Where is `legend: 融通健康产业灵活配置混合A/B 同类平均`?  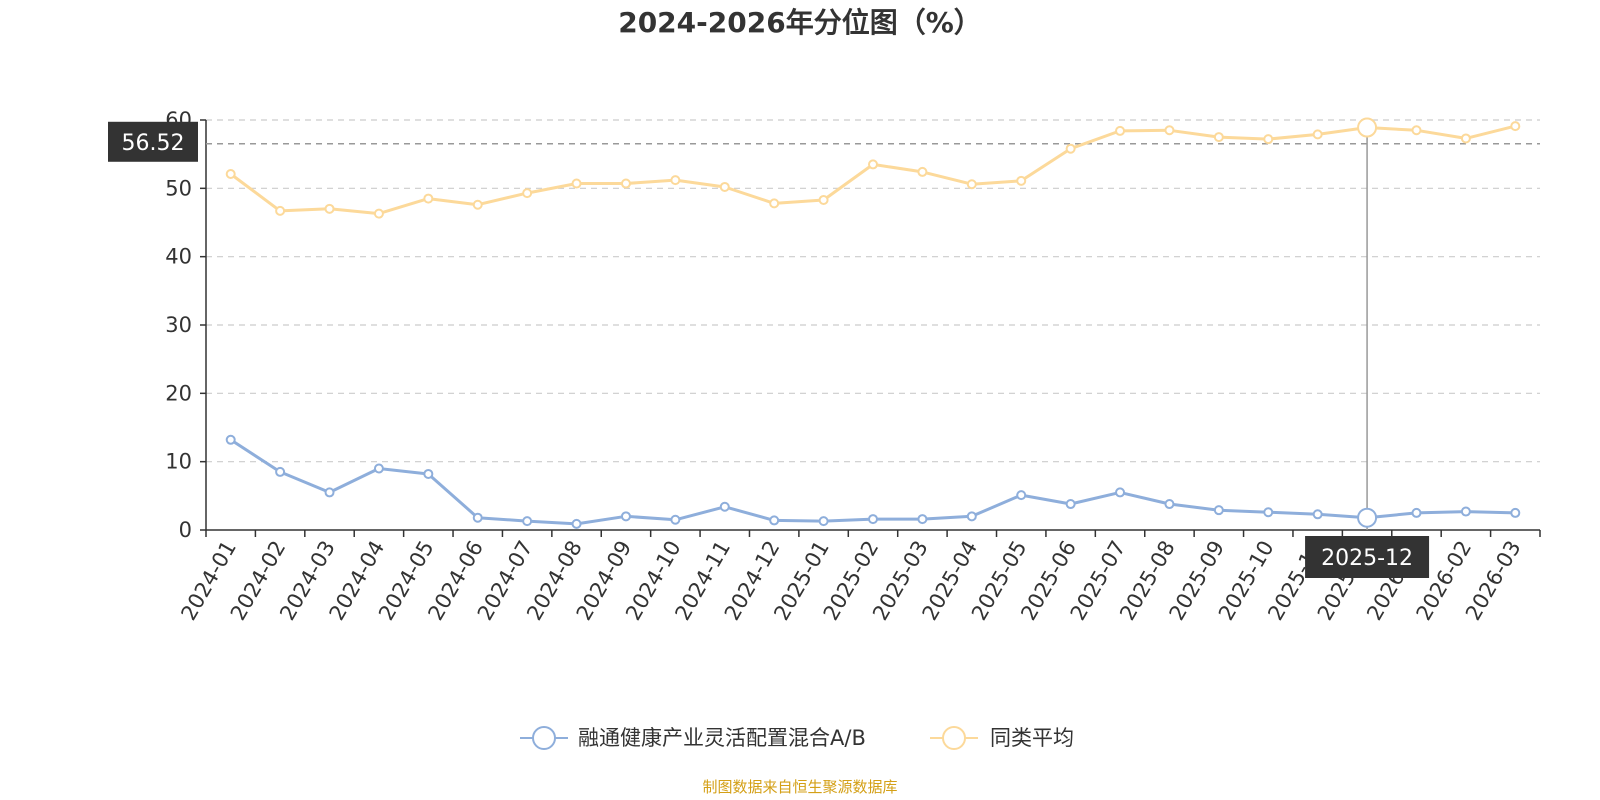
legend: 融通健康产业灵活配置混合A/B 同类平均 is located at coordinates (797, 738).